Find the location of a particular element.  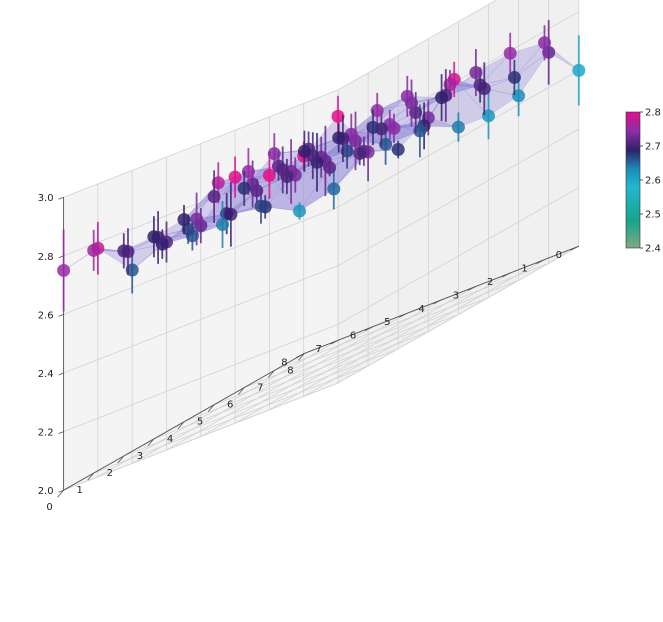

x-tick-label: 8 is located at coordinates (284, 362).